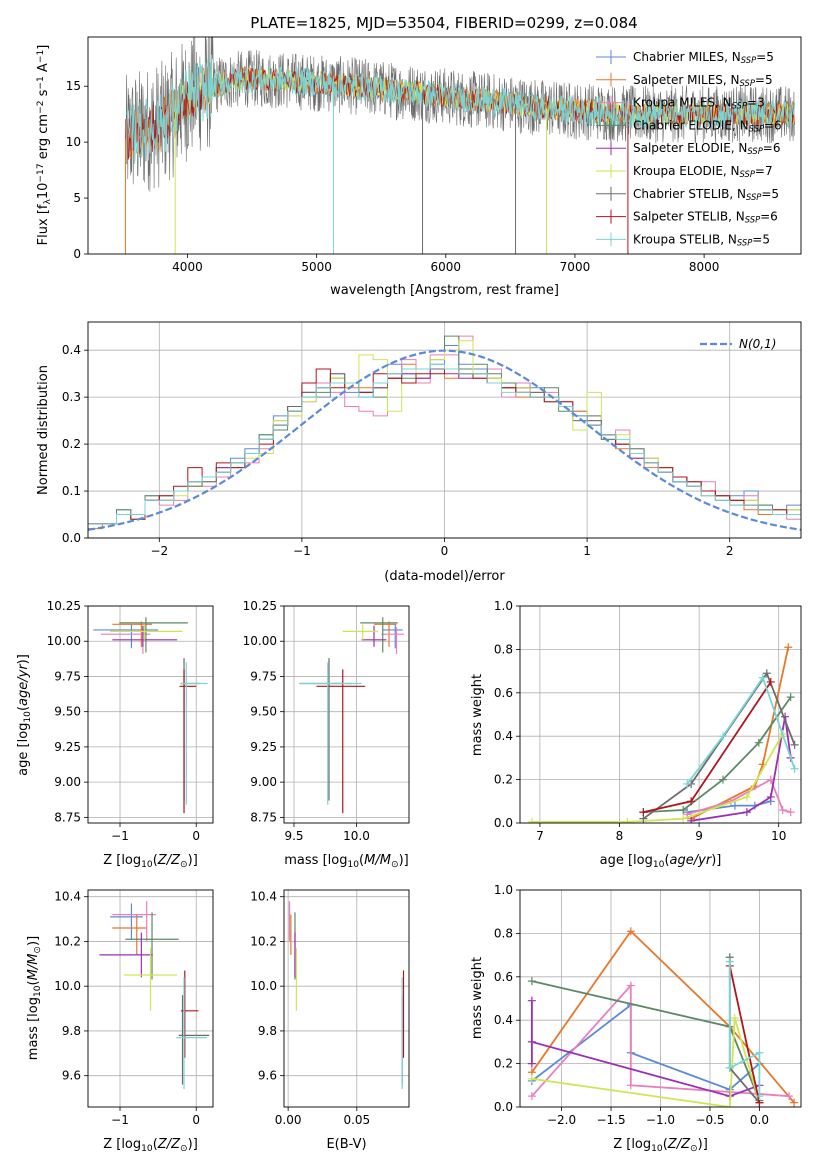  I want to click on y-tick-label: 0.3, so click(71, 397).